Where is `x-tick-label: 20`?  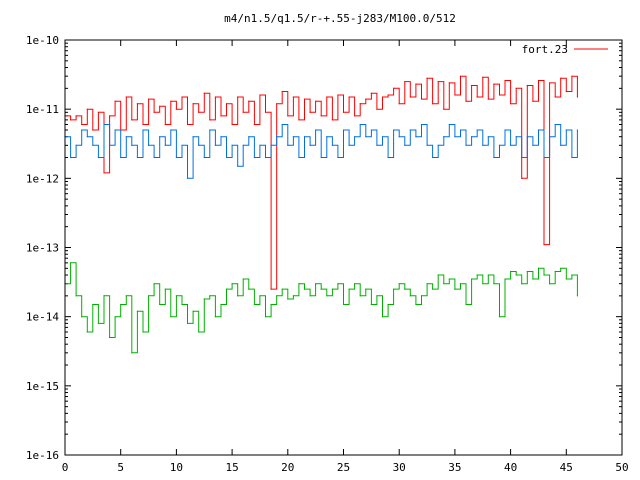
x-tick-label: 20 is located at coordinates (287, 467).